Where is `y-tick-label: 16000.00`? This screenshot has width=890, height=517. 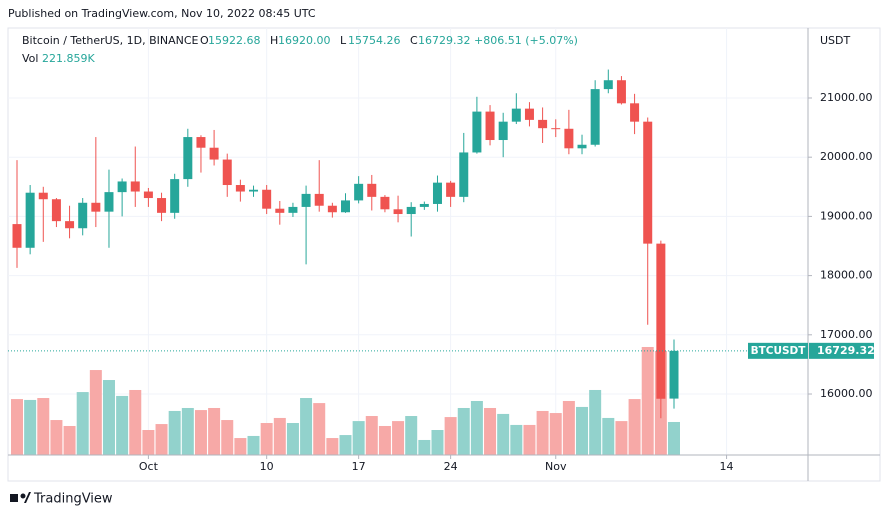 y-tick-label: 16000.00 is located at coordinates (846, 393).